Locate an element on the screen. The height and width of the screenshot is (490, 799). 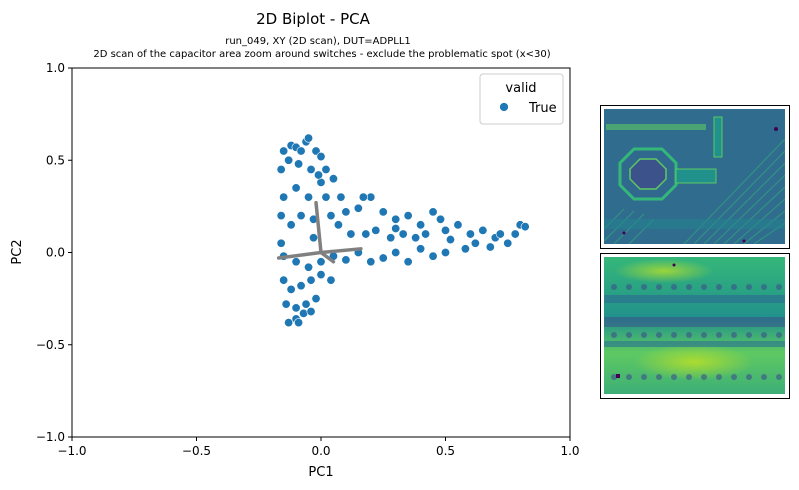
y-tick-label: 0.0 is located at coordinates (55, 253).